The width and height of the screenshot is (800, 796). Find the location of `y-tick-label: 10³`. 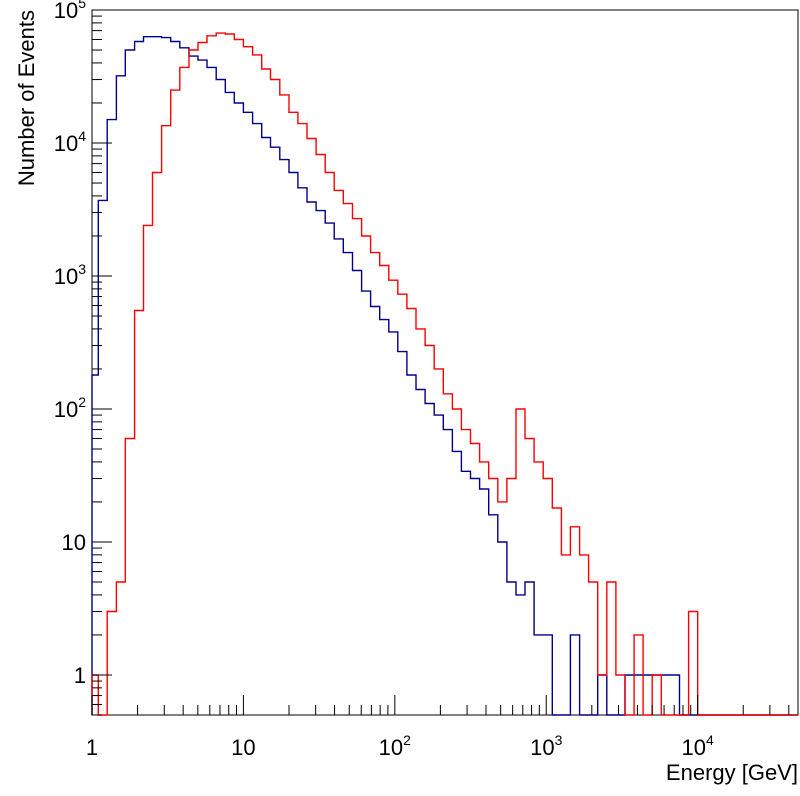

y-tick-label: 10³ is located at coordinates (70, 275).